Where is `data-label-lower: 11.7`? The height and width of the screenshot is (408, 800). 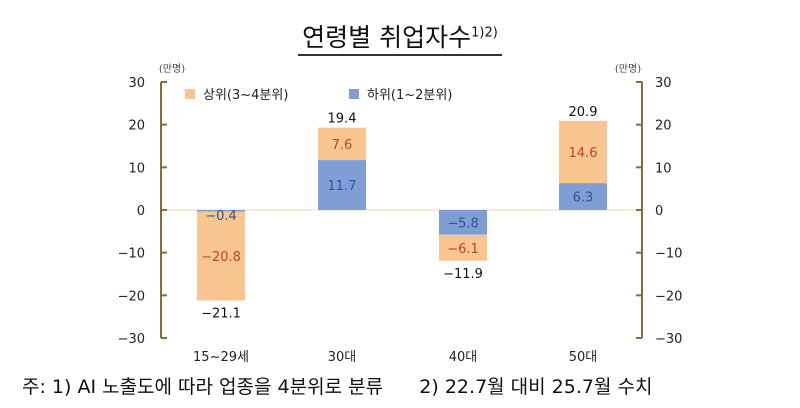
data-label-lower: 11.7 is located at coordinates (342, 186).